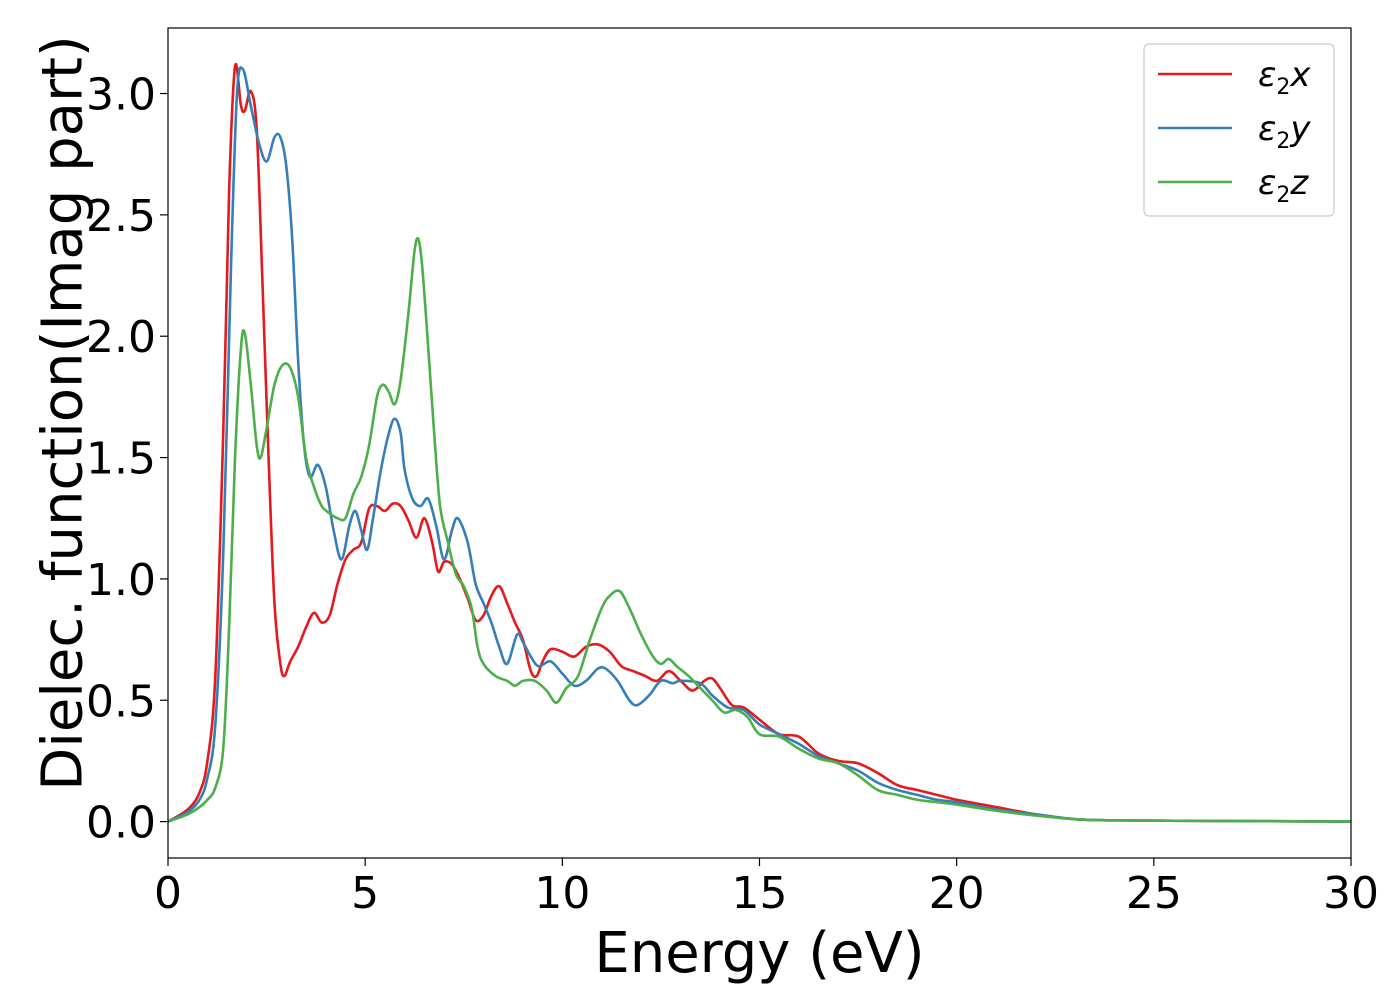  Describe the element at coordinates (1299, 183) in the screenshot. I see `legend-variable: z` at that location.